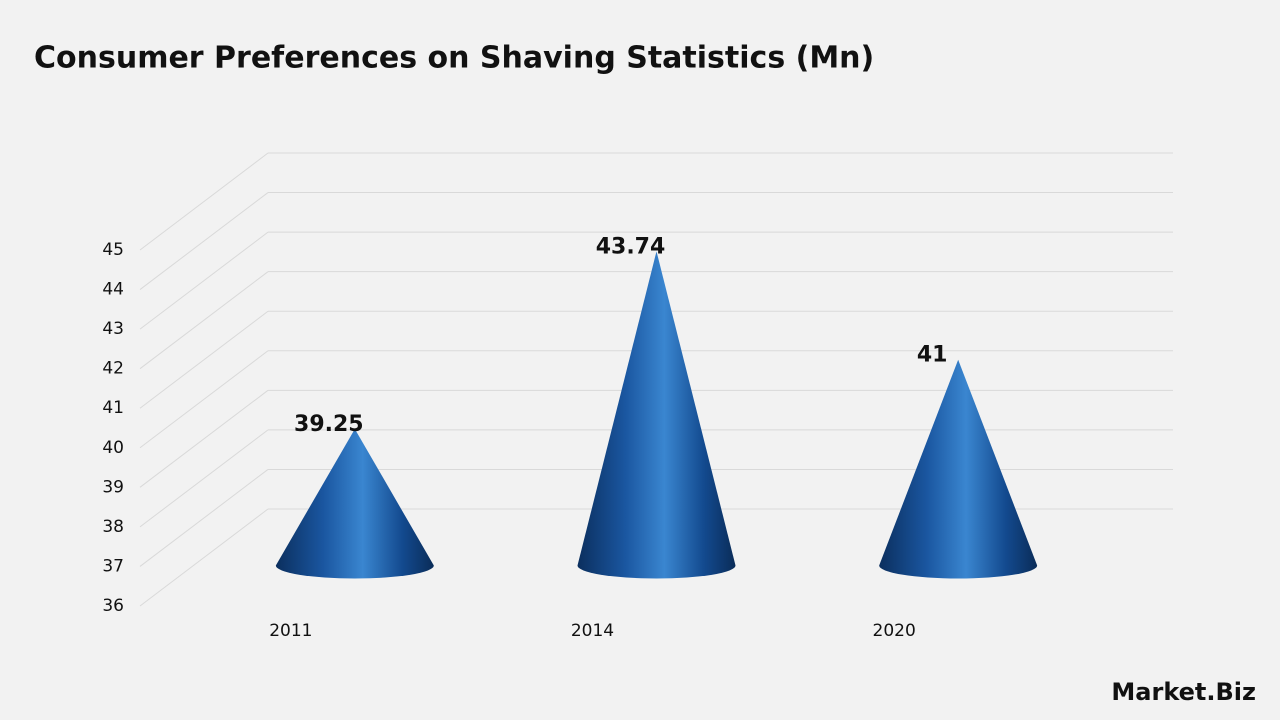 Image resolution: width=1280 pixels, height=720 pixels. What do you see at coordinates (113, 606) in the screenshot?
I see `y-tick-label: 36` at bounding box center [113, 606].